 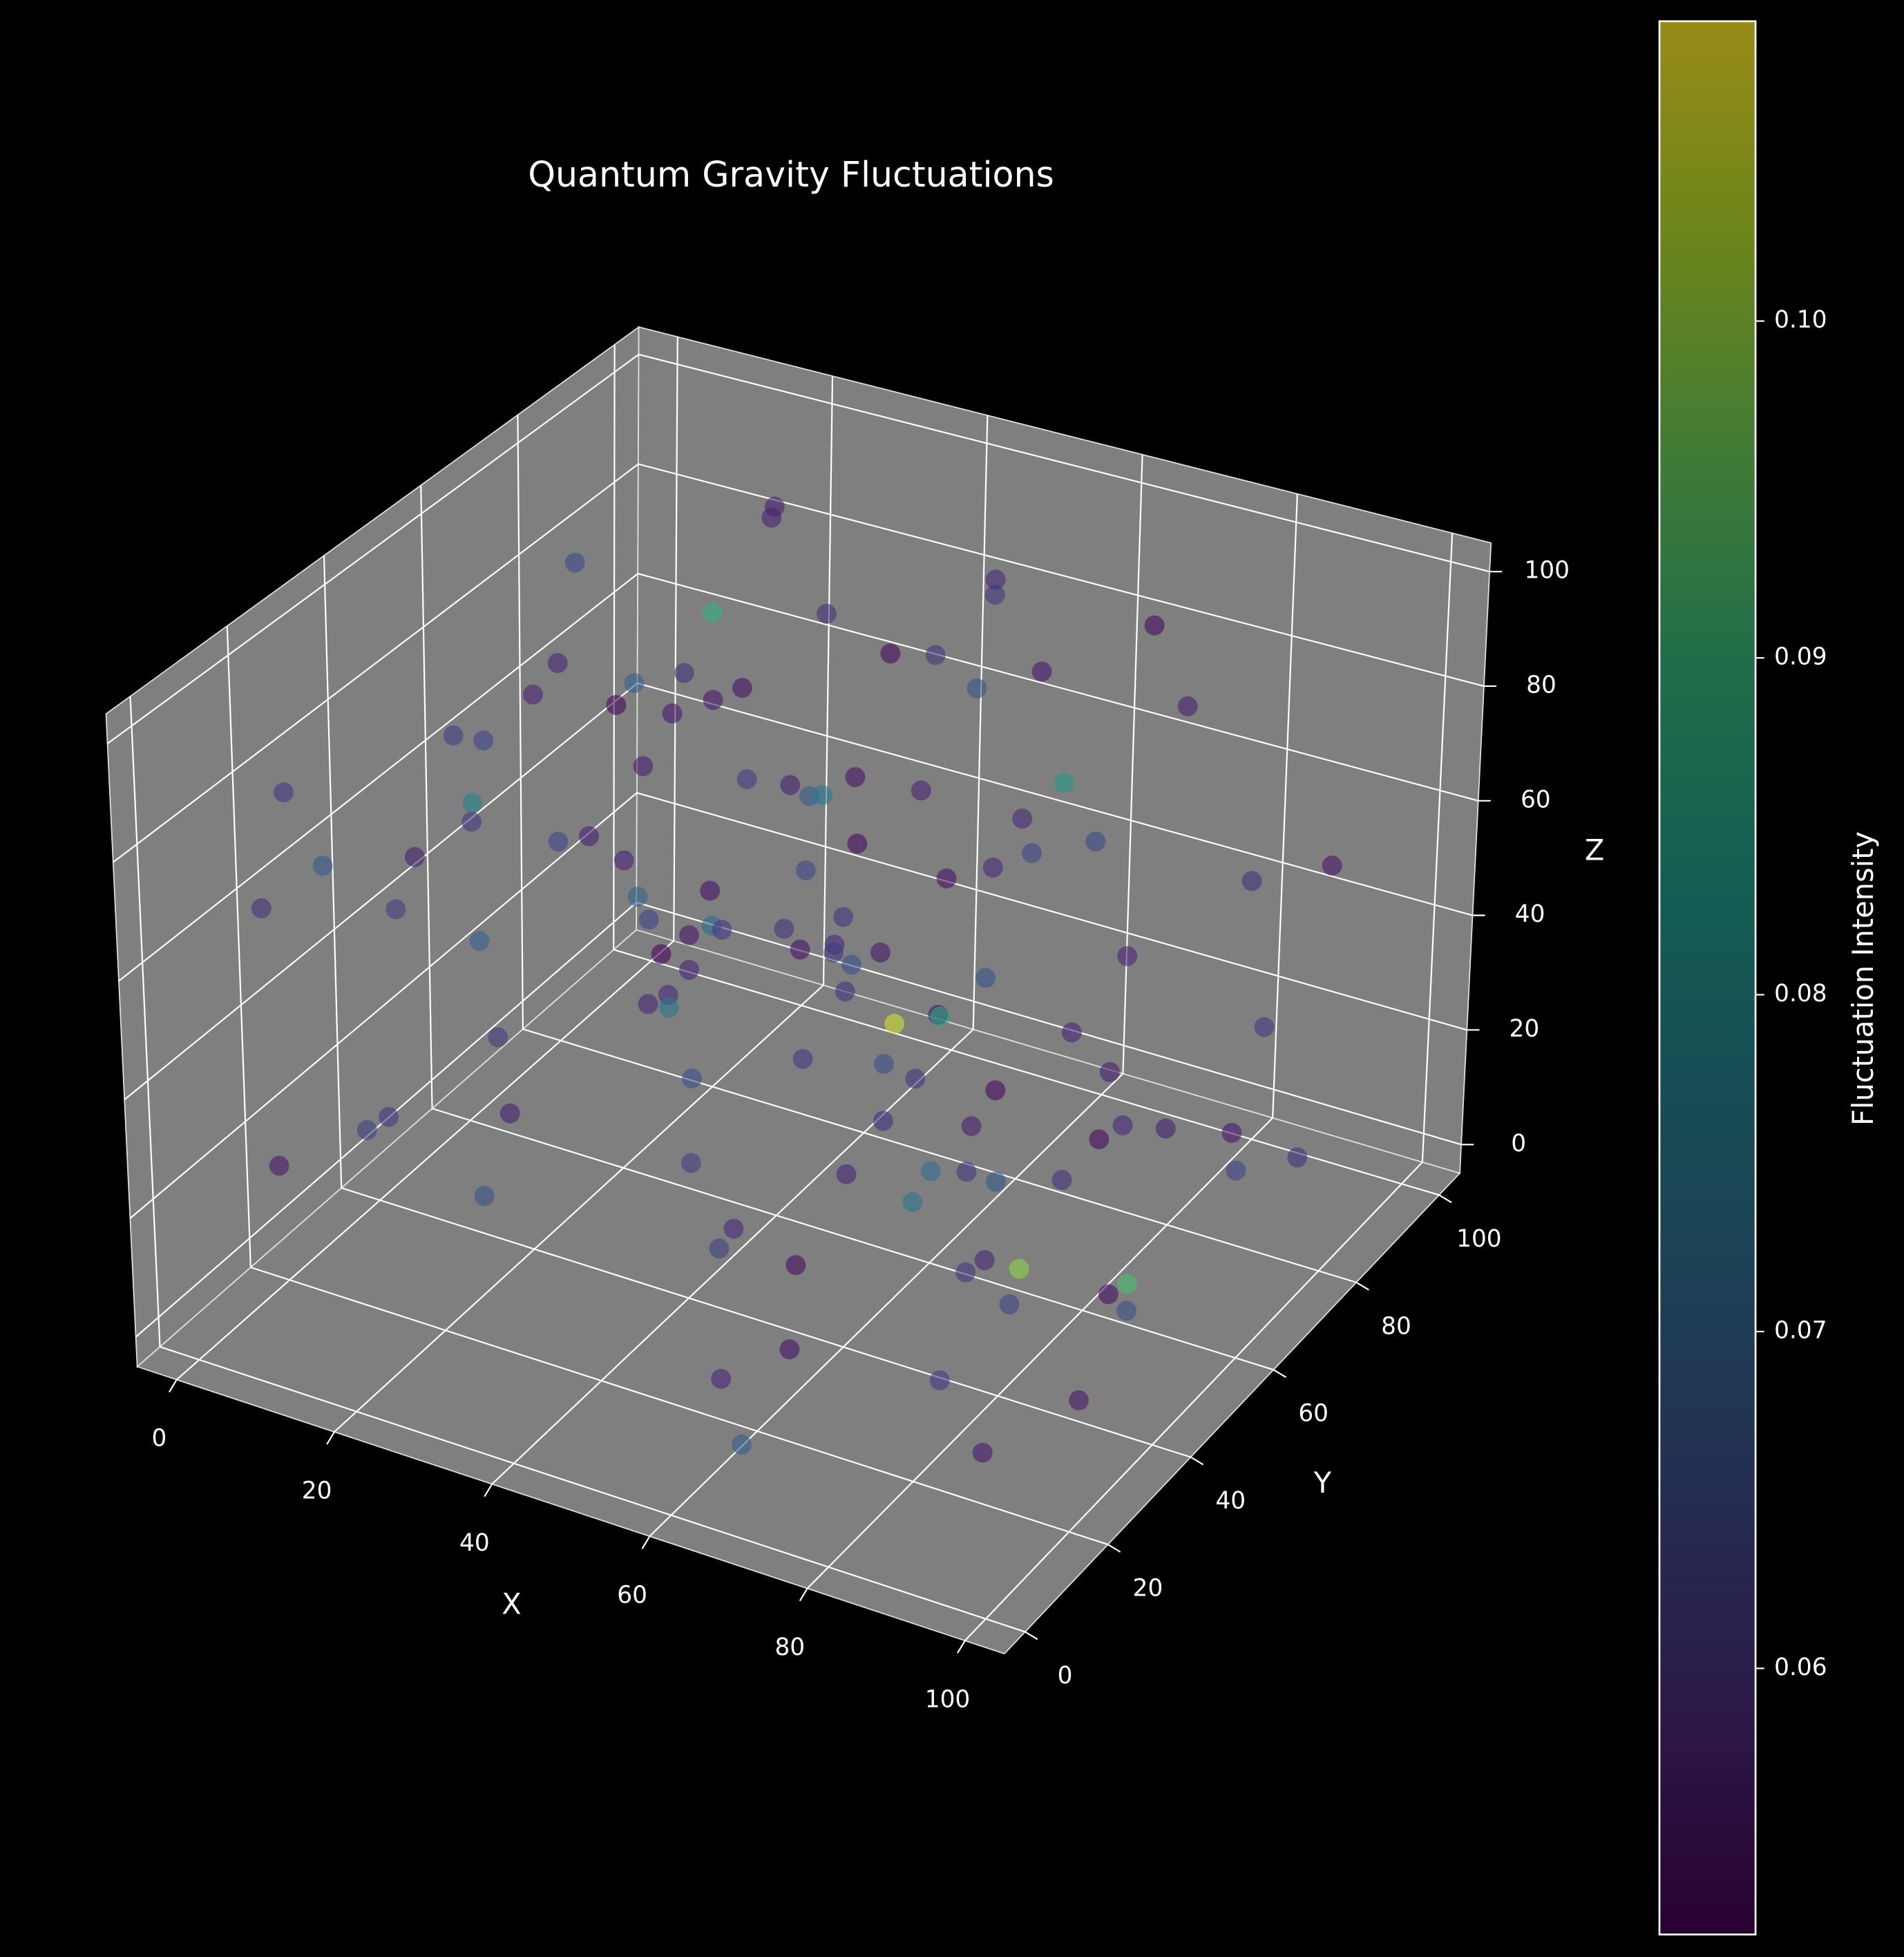 I want to click on y-tick-label: 20, so click(x=1148, y=1589).